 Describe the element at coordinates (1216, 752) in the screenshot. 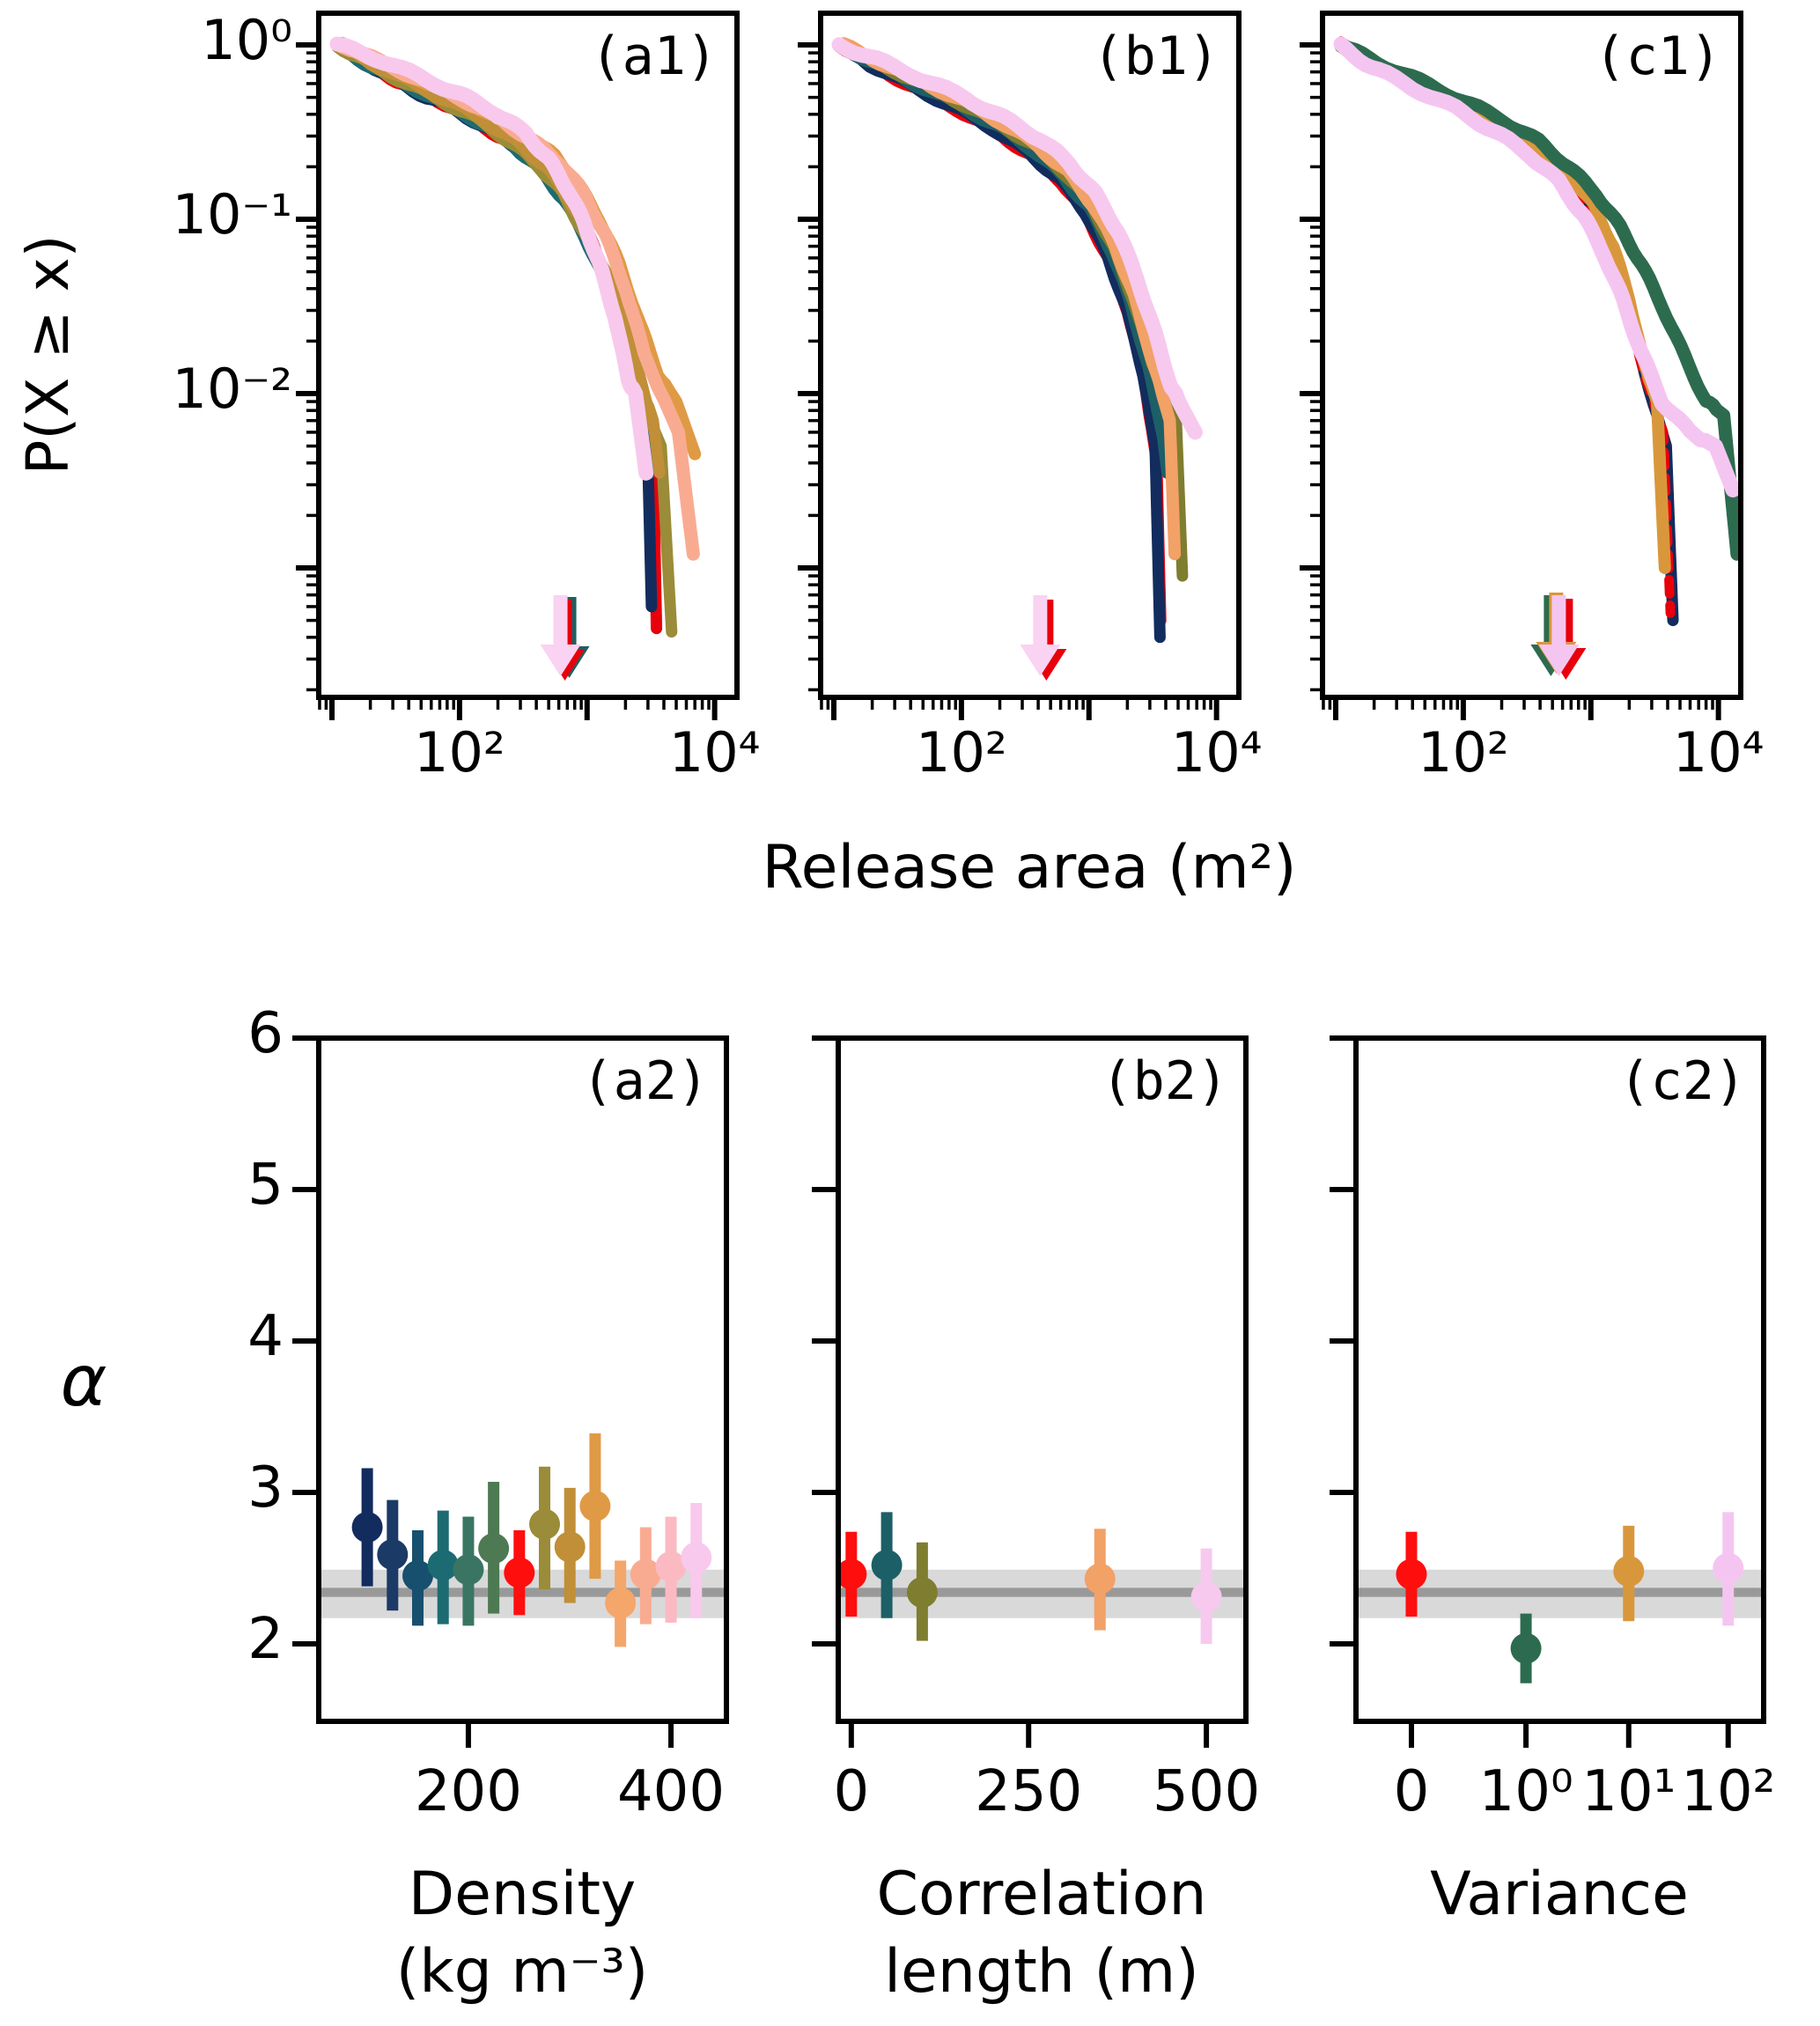

I see `x-tick-label-b1: 10⁴` at that location.